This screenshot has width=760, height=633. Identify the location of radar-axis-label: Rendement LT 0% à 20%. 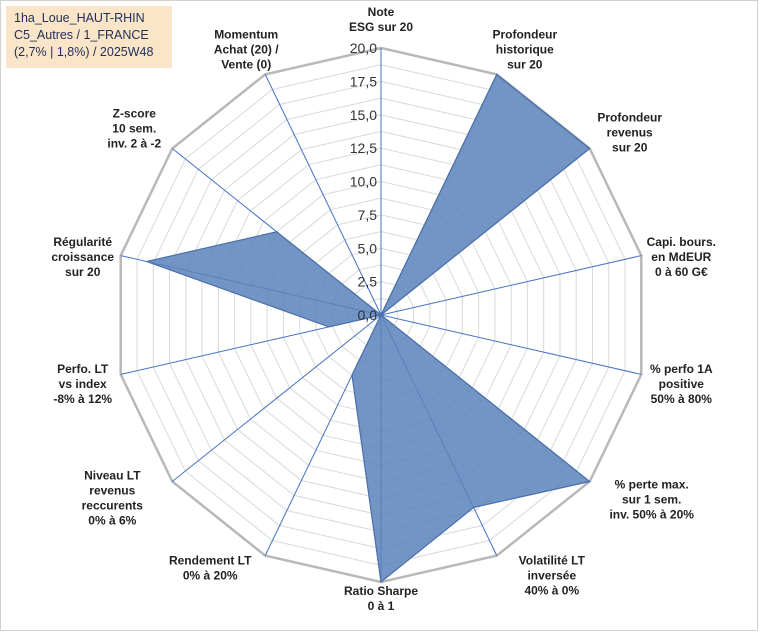
(210, 568).